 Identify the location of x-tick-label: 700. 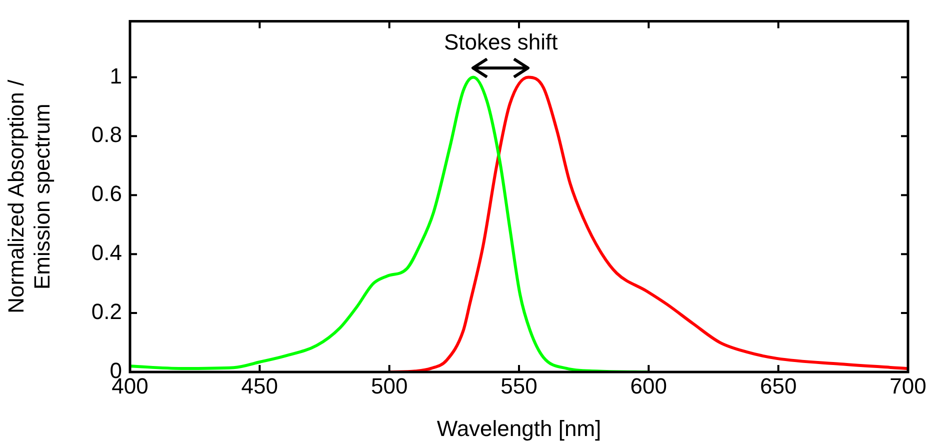
(908, 385).